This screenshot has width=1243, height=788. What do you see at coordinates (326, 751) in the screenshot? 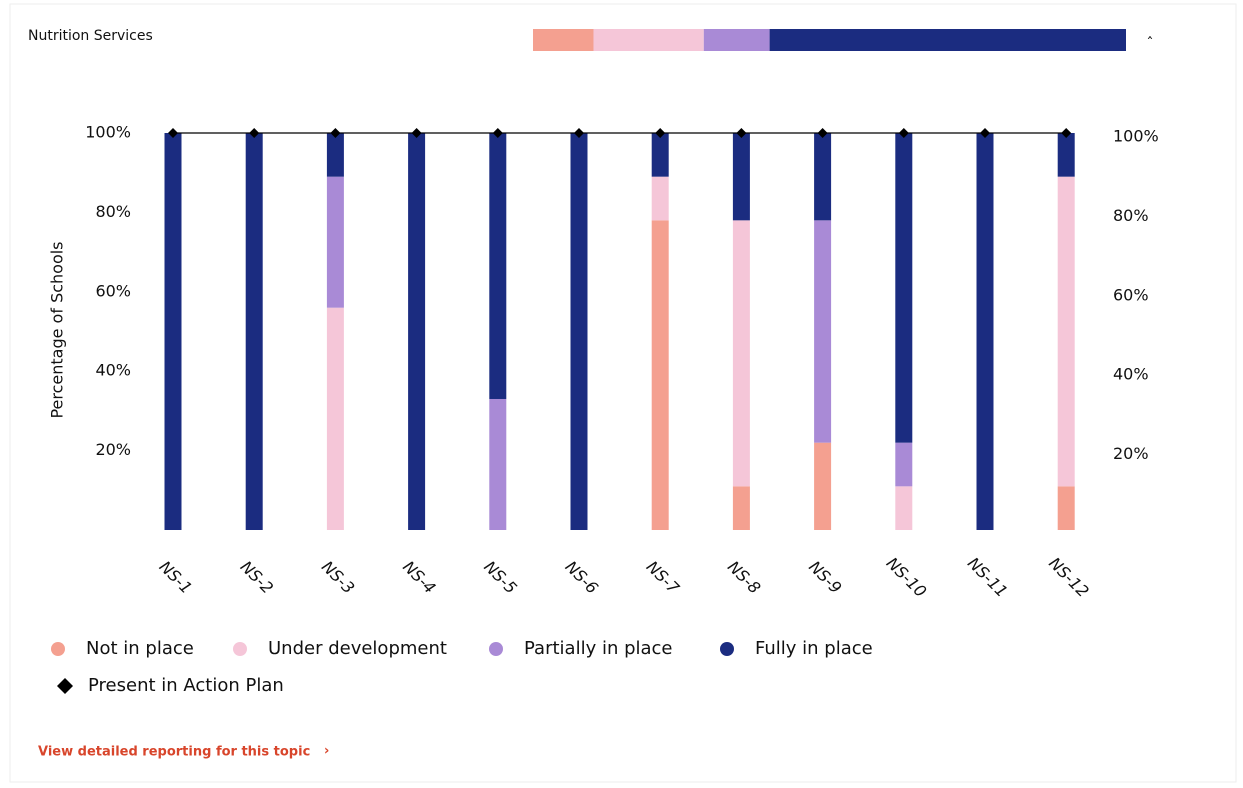
I see `link-arrow: ›` at bounding box center [326, 751].